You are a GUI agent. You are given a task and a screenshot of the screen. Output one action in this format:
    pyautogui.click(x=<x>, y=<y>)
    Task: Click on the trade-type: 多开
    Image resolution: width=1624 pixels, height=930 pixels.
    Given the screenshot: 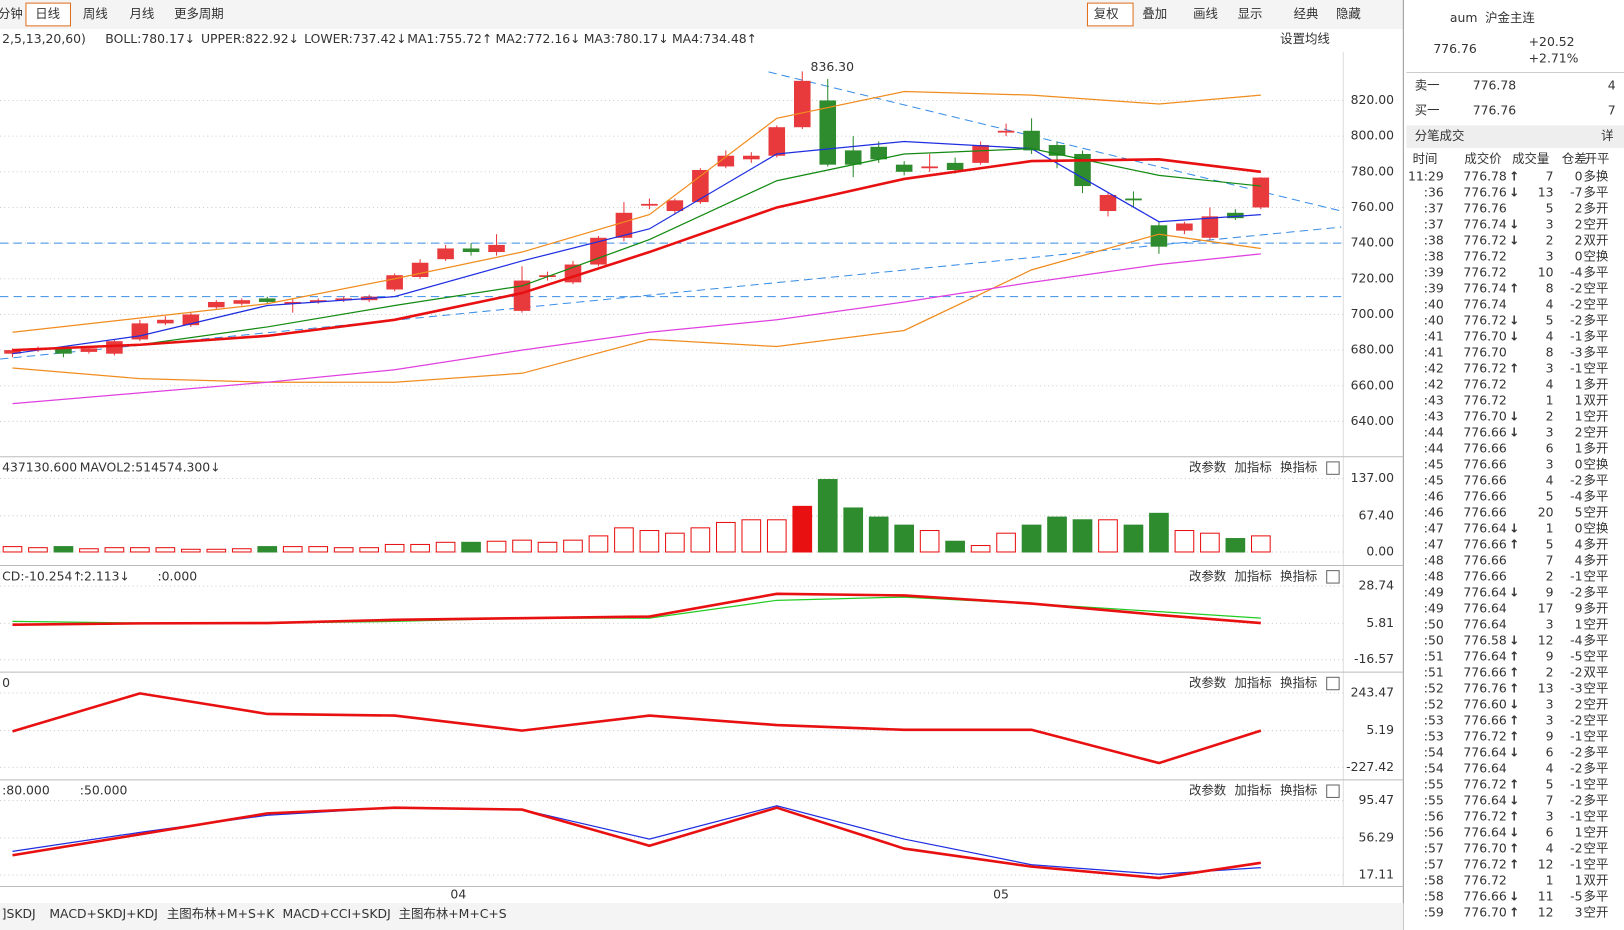 What is the action you would take?
    pyautogui.click(x=1596, y=448)
    